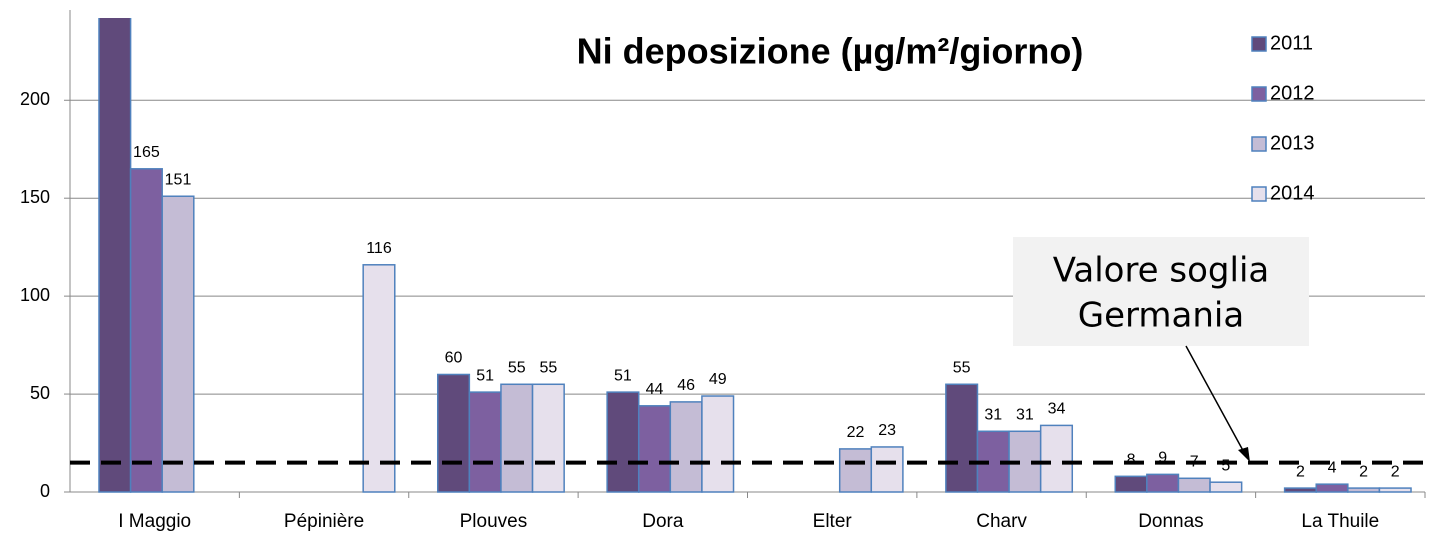  What do you see at coordinates (1171, 521) in the screenshot?
I see `x-tick-label: Donnas` at bounding box center [1171, 521].